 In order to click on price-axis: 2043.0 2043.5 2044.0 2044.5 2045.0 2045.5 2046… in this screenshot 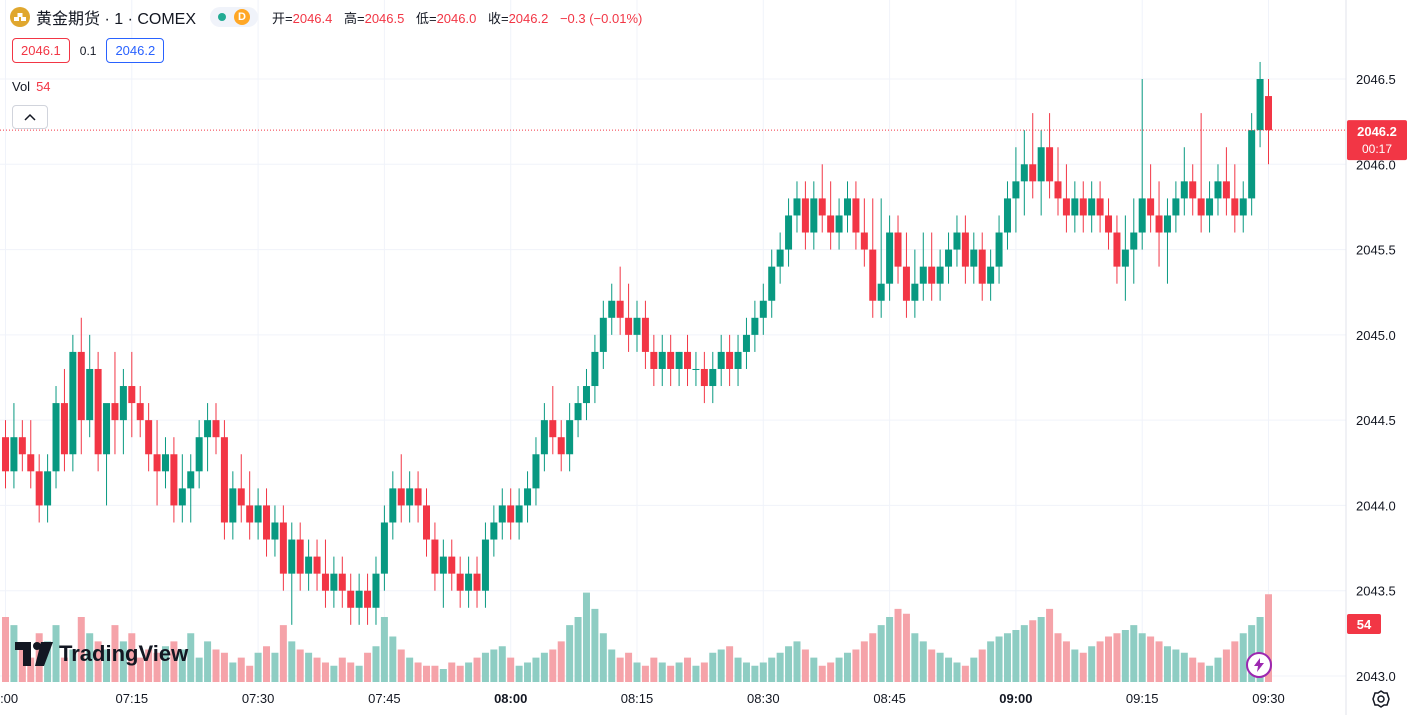, I will do `click(1370, 357)`.